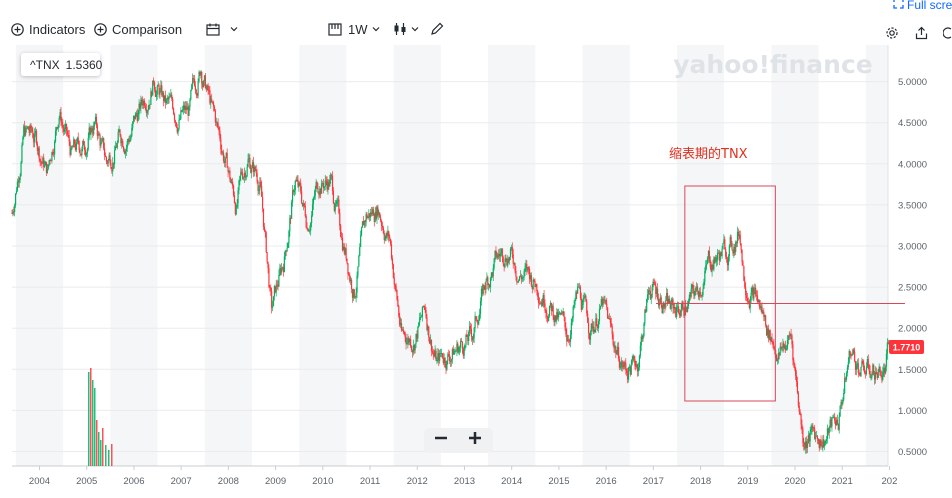 This screenshot has width=952, height=498. Describe the element at coordinates (947, 33) in the screenshot. I see `refresh-button` at that location.